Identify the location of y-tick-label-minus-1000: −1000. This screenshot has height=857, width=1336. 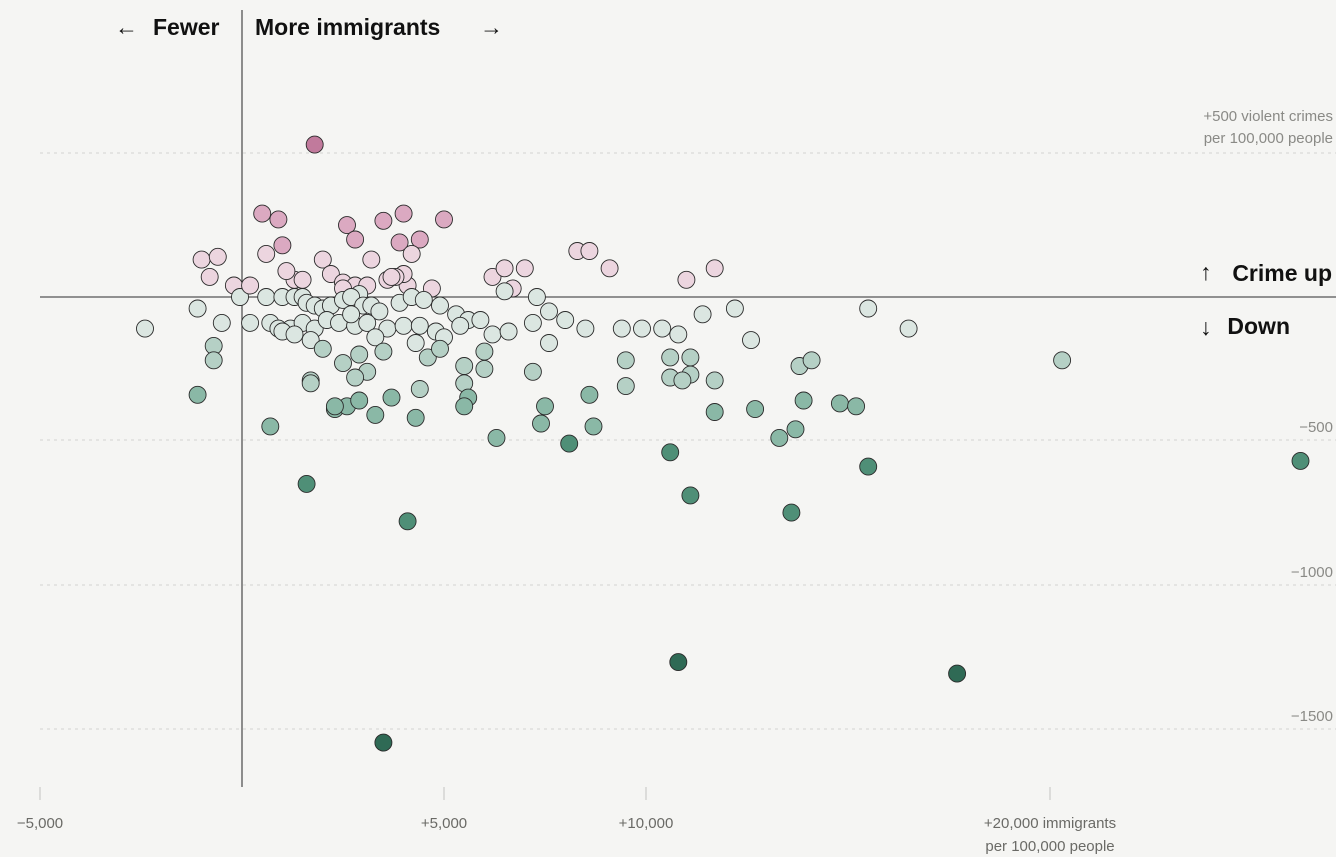
(1312, 572).